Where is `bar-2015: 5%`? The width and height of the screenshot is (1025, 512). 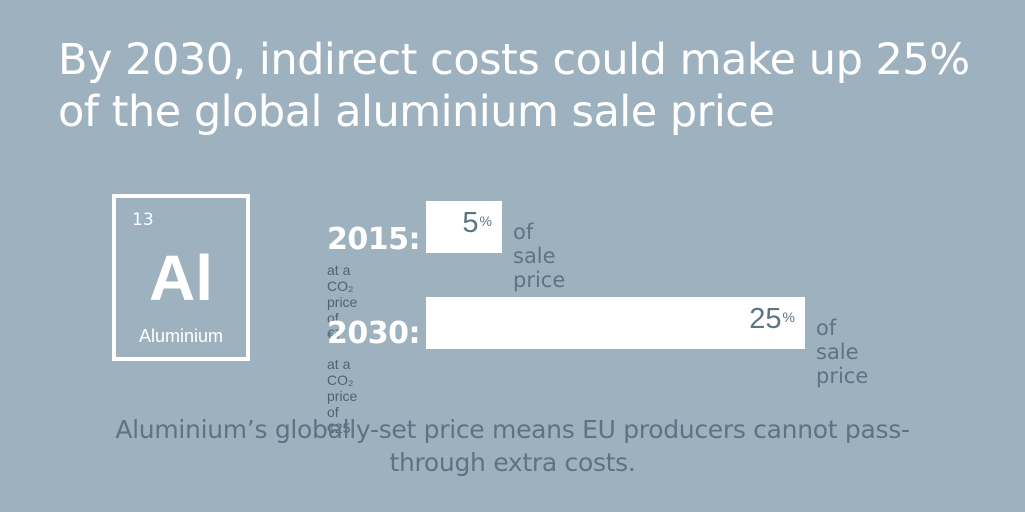
bar-2015: 5% is located at coordinates (464, 227).